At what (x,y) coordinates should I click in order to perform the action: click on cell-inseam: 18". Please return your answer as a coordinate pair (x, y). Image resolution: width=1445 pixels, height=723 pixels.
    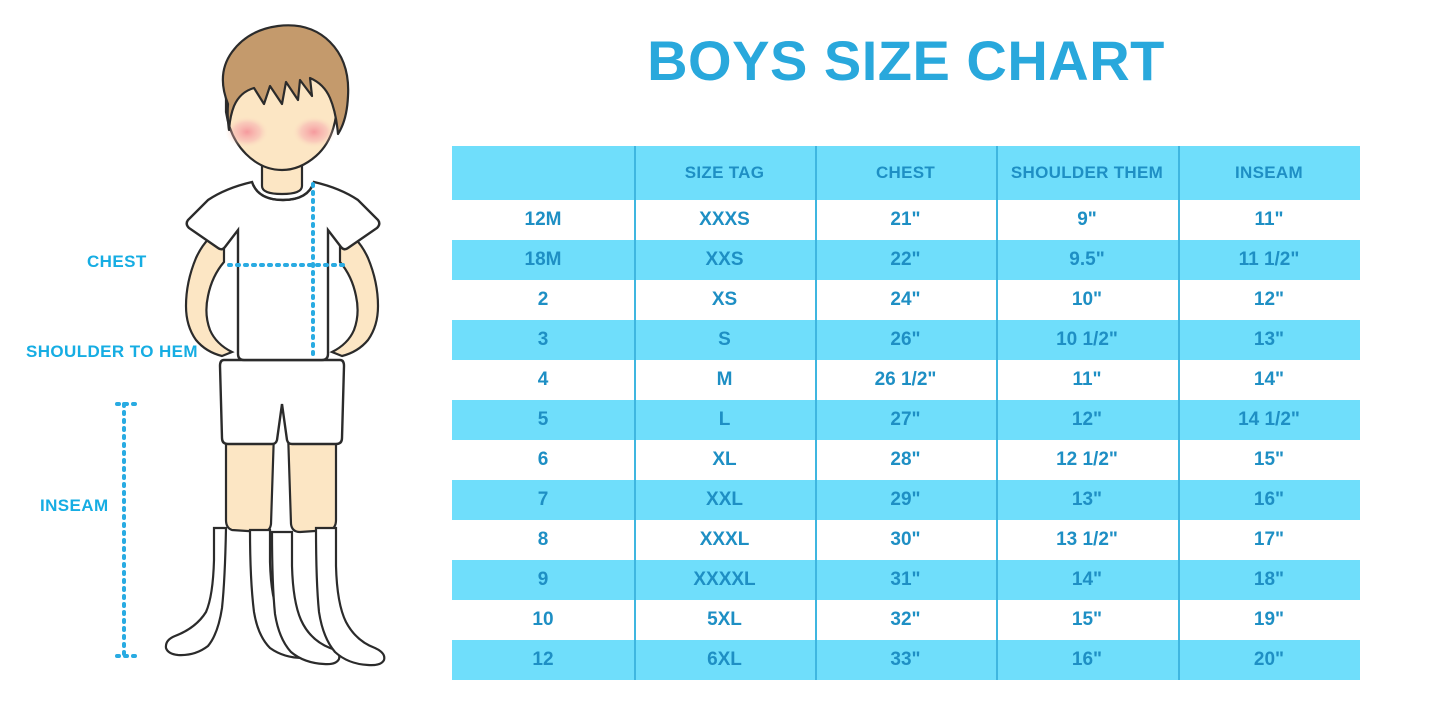
    Looking at the image, I should click on (1269, 580).